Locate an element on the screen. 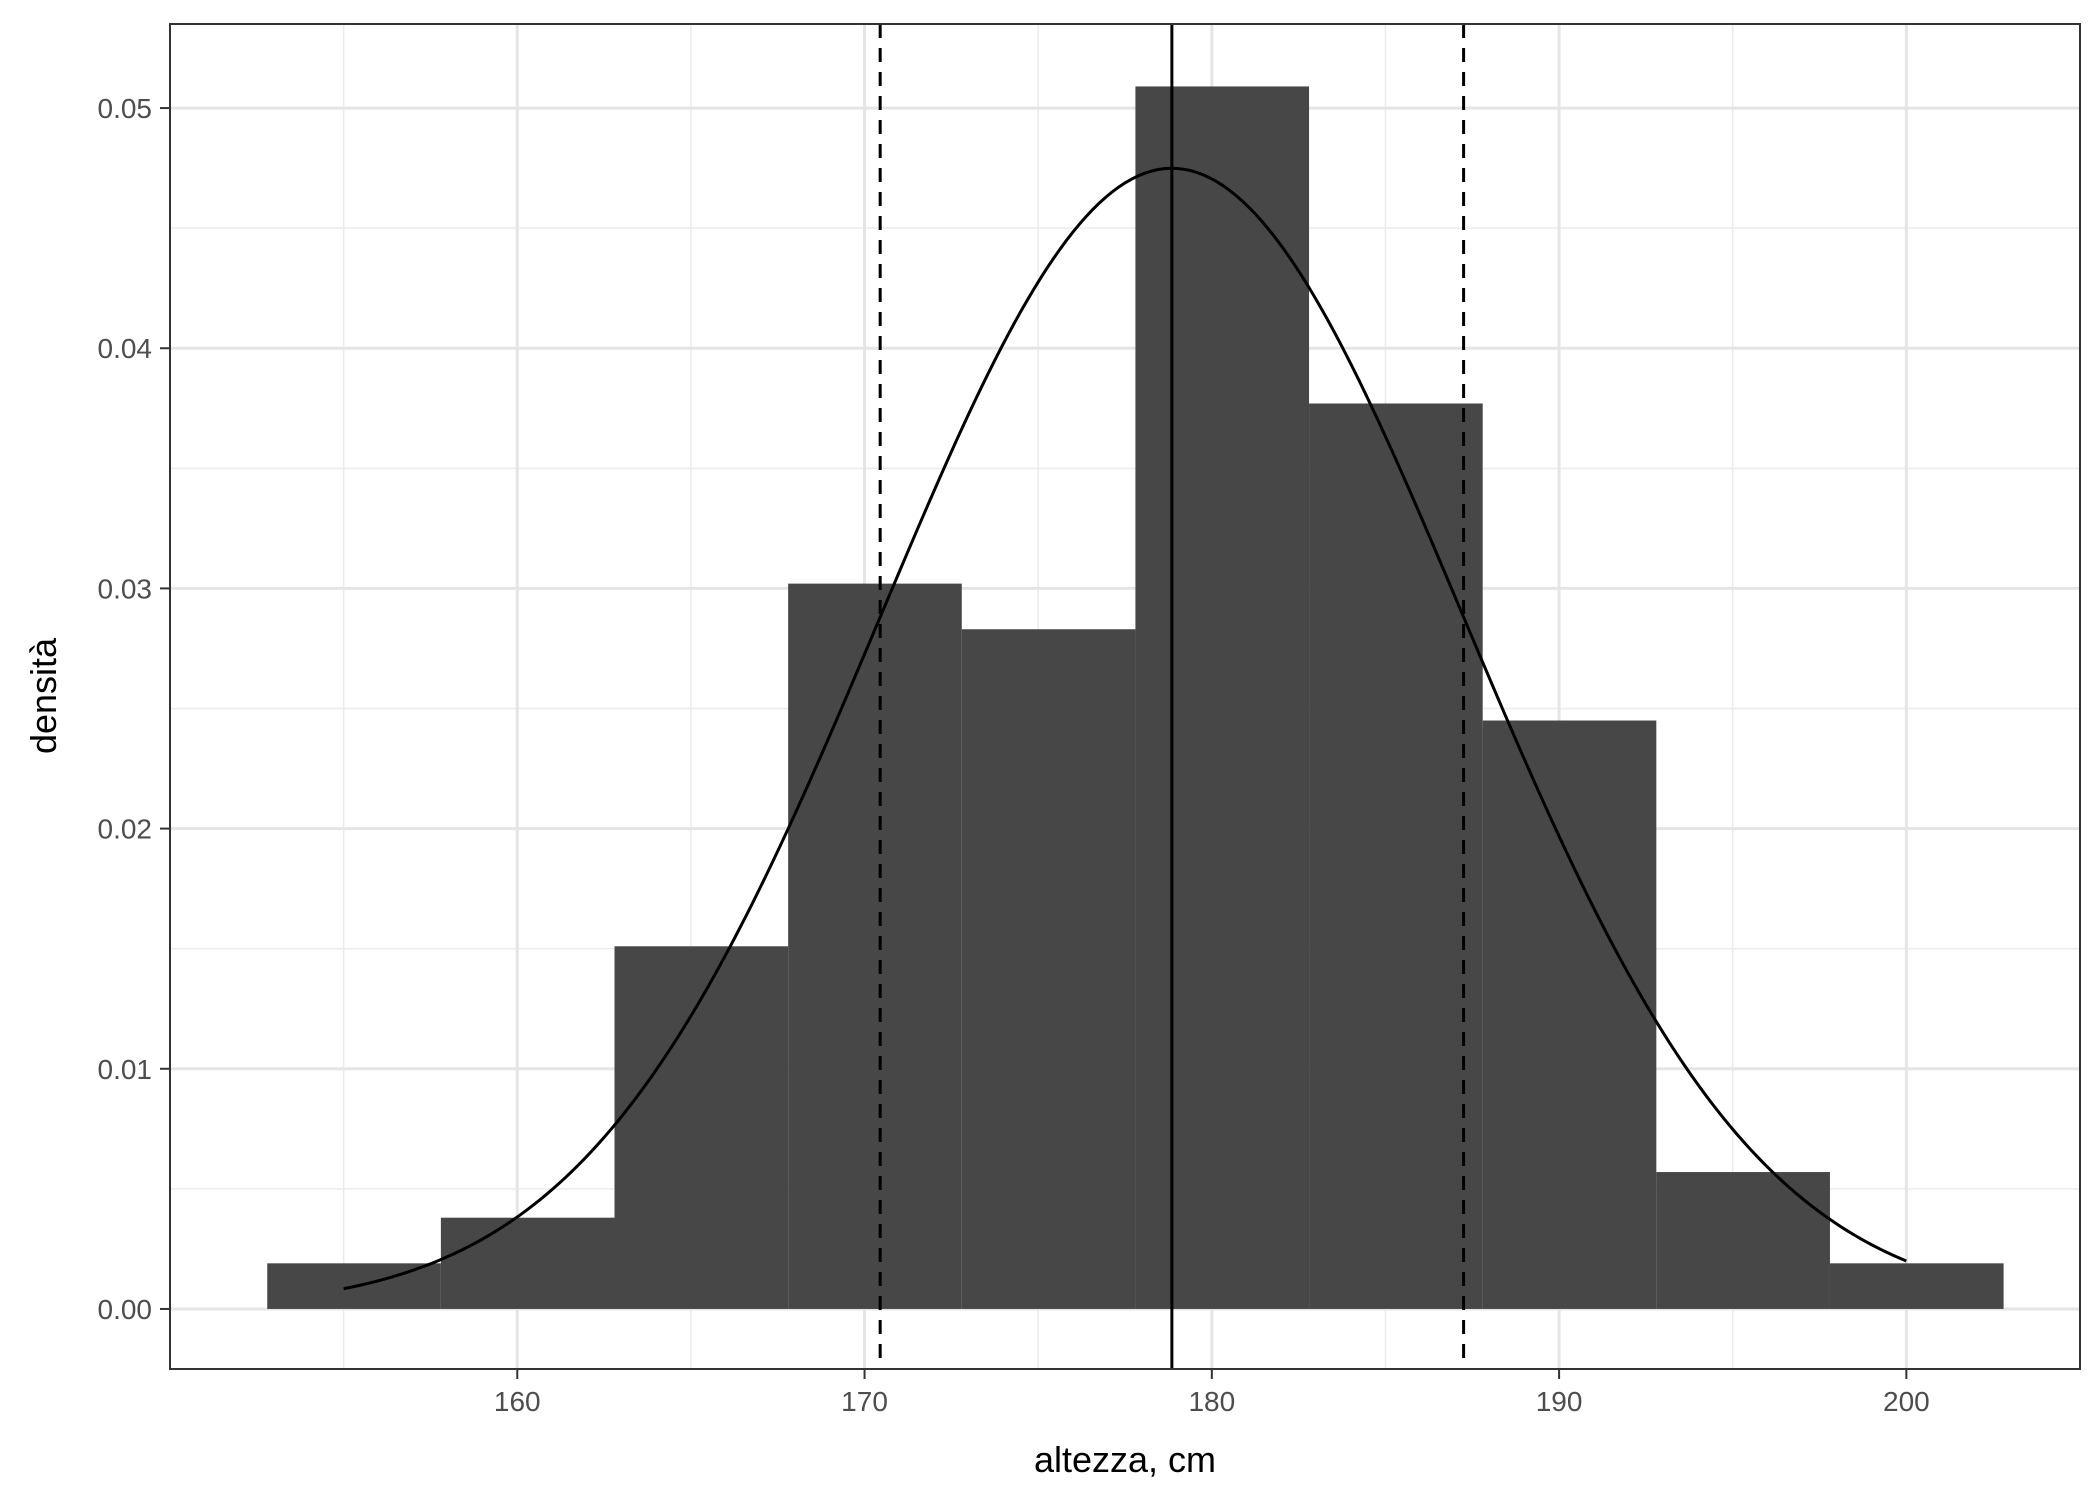  x-axis-title: altezza, cm is located at coordinates (1125, 1459).